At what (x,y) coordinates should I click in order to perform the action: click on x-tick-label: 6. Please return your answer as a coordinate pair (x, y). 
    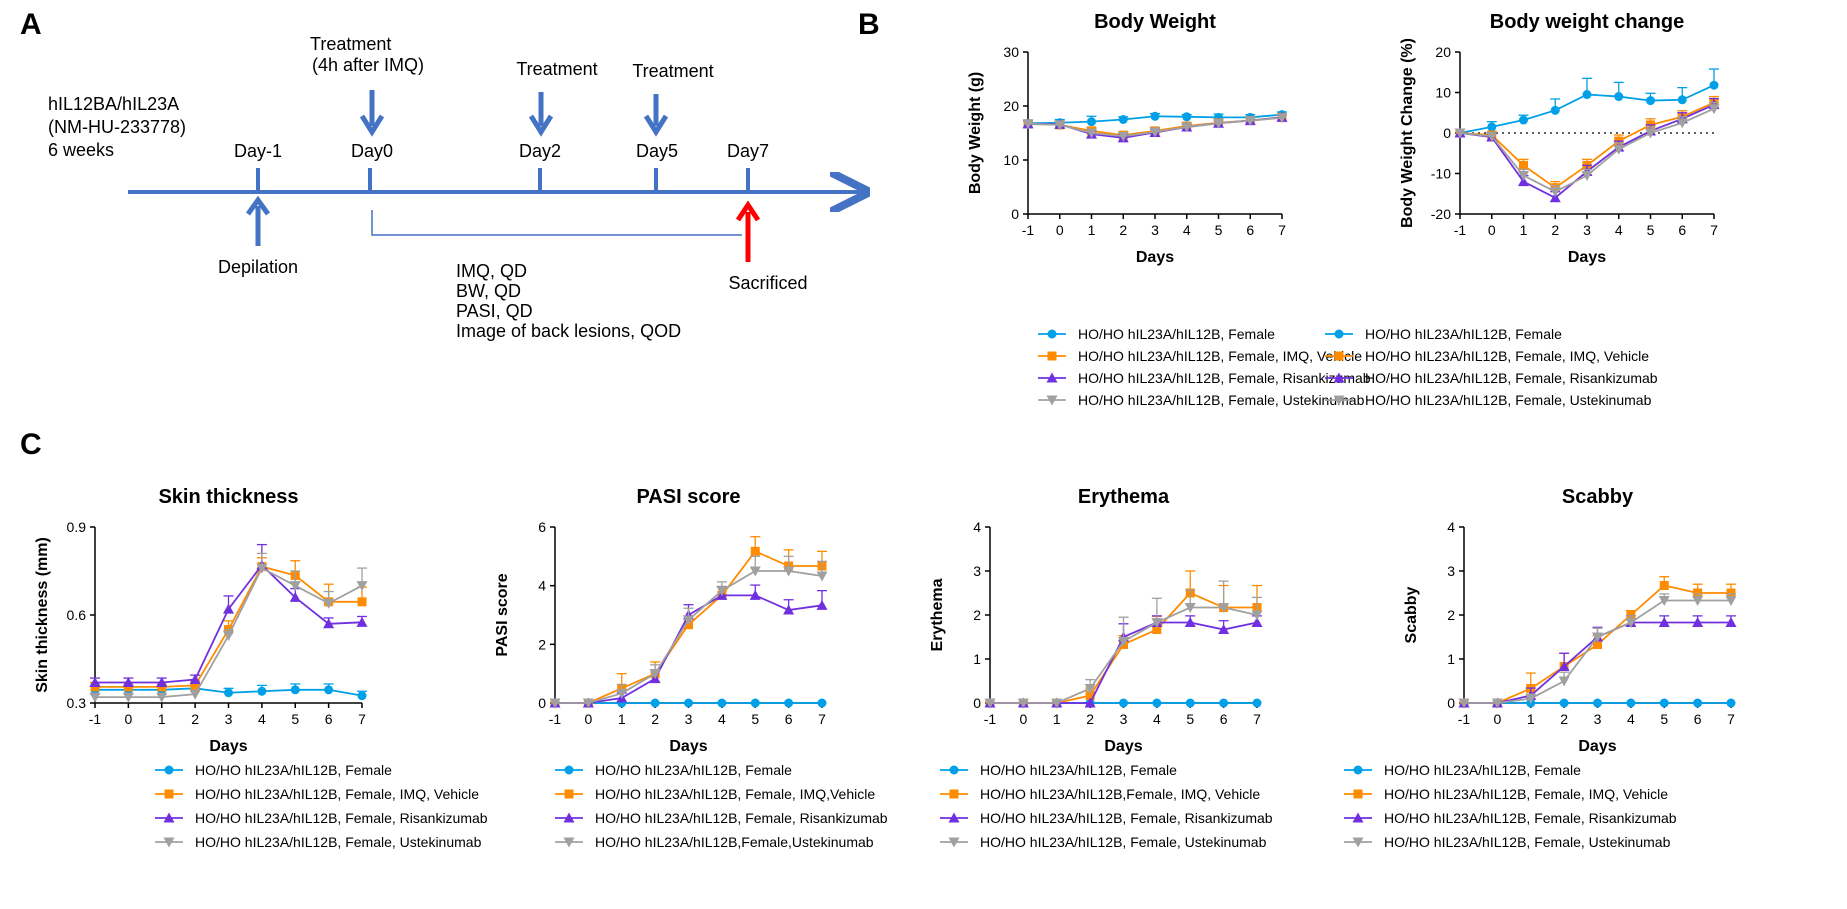
    Looking at the image, I should click on (1698, 719).